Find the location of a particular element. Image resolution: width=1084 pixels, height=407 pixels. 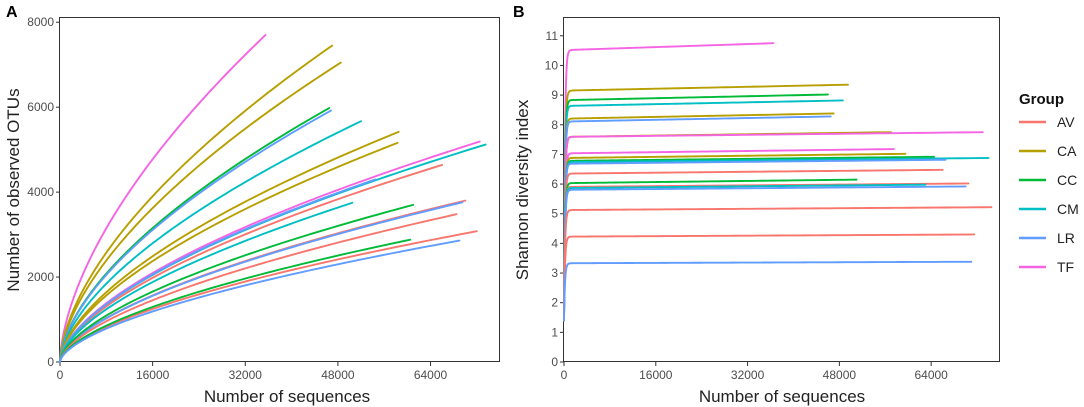

panel-b-x-title: Number of sequences is located at coordinates (782, 396).